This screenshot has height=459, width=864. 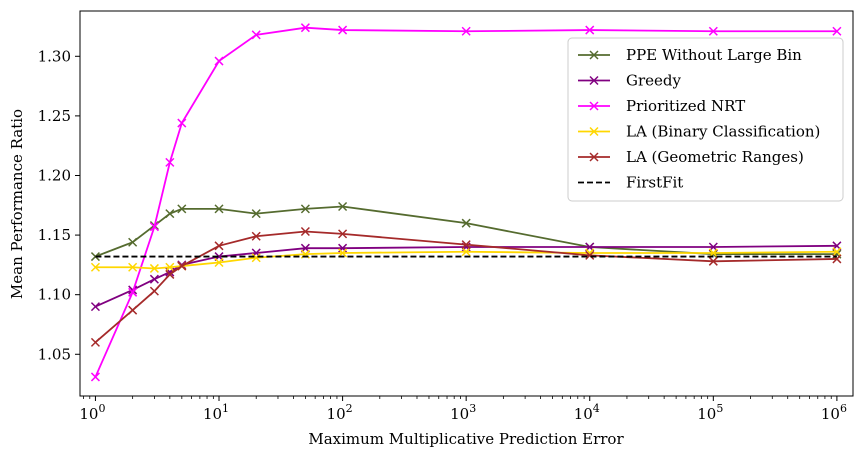 What do you see at coordinates (216, 412) in the screenshot?
I see `x-tick-label: 10¹` at bounding box center [216, 412].